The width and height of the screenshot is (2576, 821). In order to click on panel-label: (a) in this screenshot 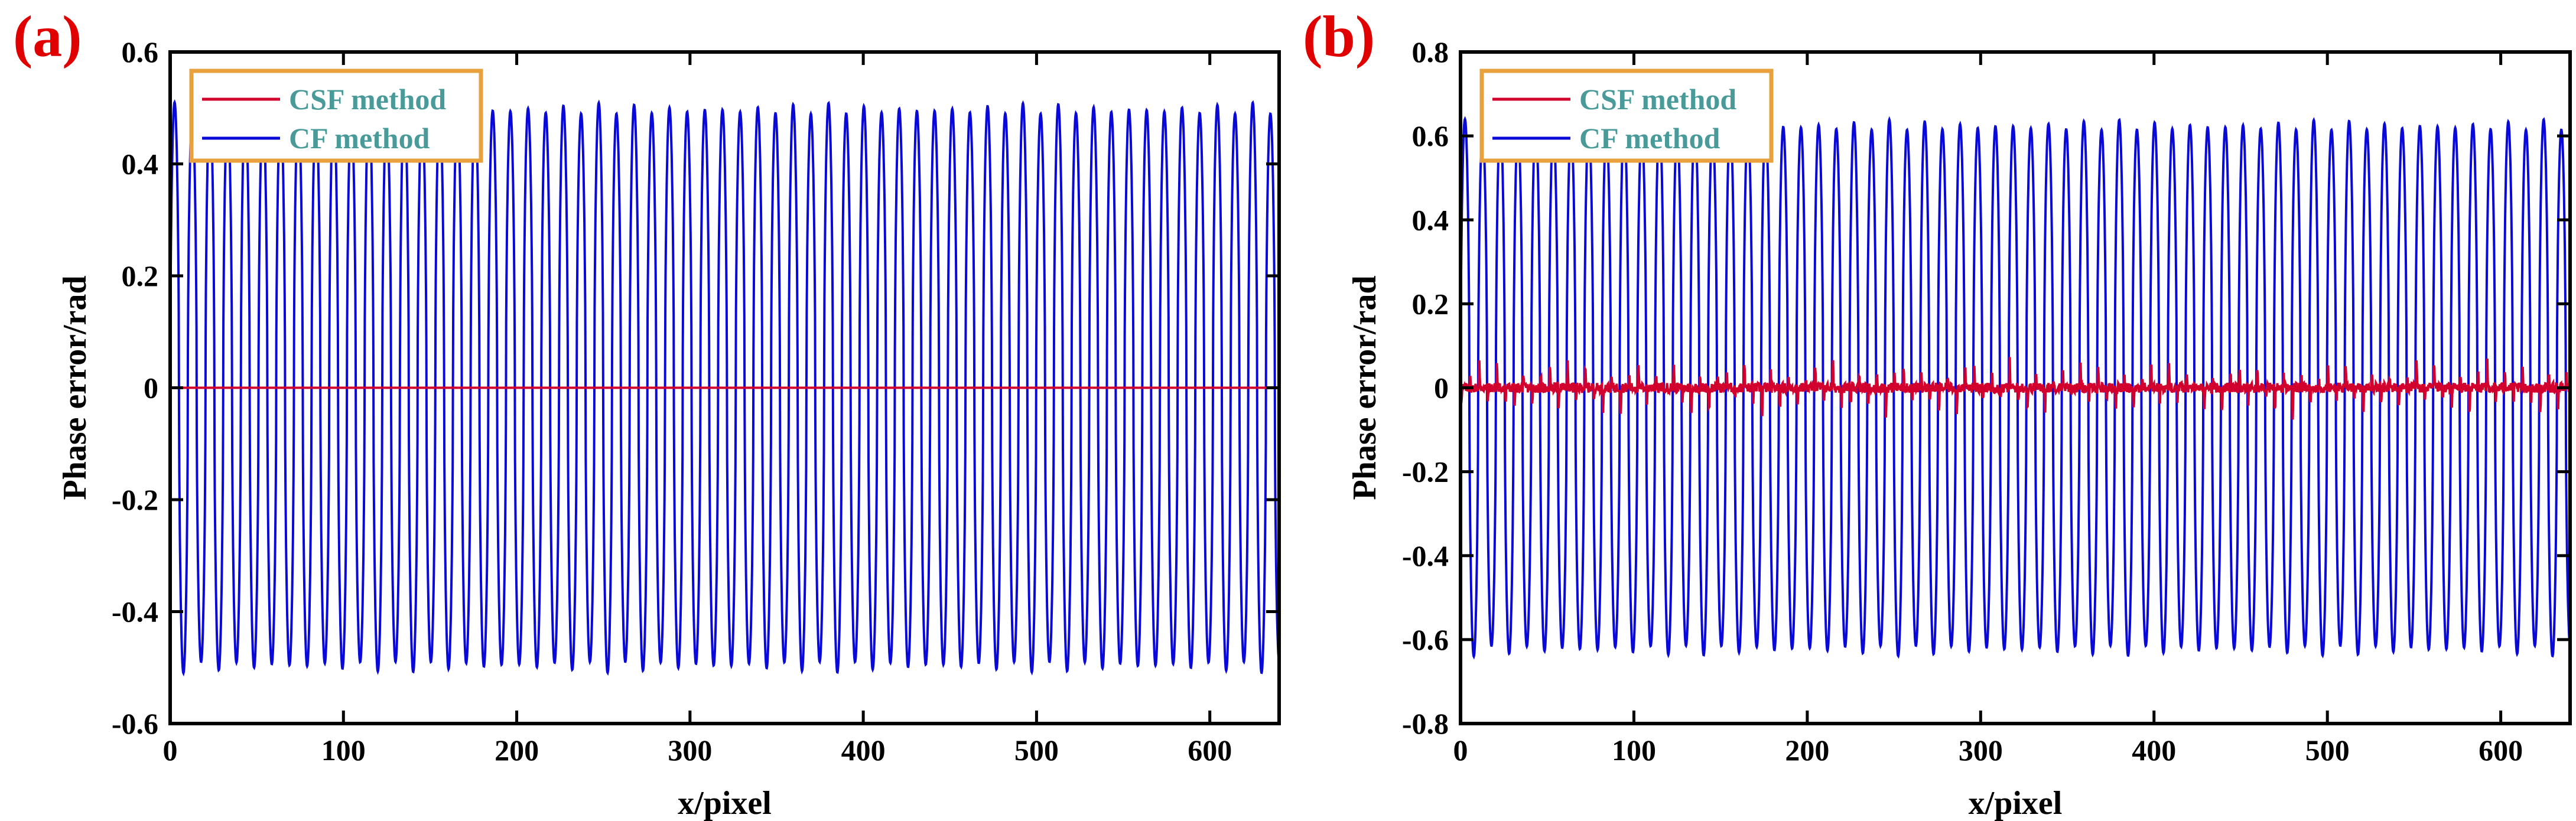, I will do `click(48, 36)`.